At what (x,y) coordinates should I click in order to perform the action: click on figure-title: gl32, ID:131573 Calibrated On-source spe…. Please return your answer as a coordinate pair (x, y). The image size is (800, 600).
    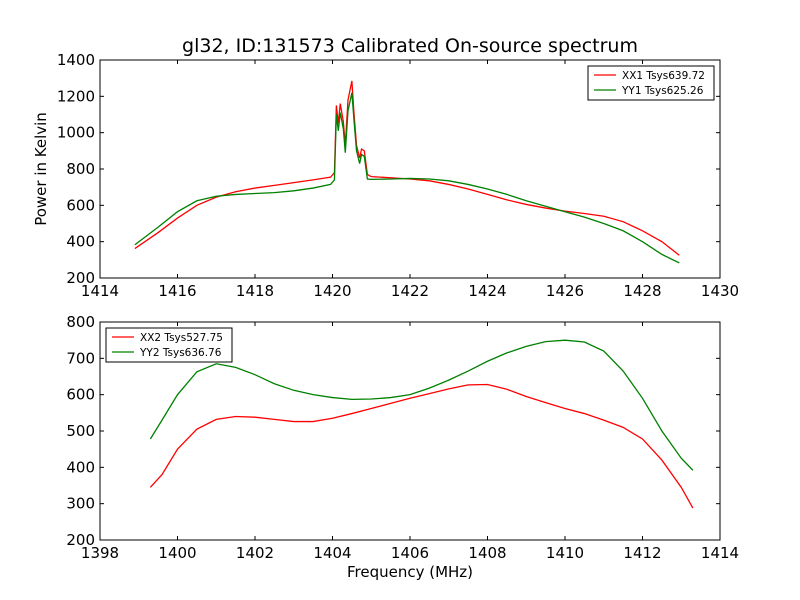
    Looking at the image, I should click on (410, 46).